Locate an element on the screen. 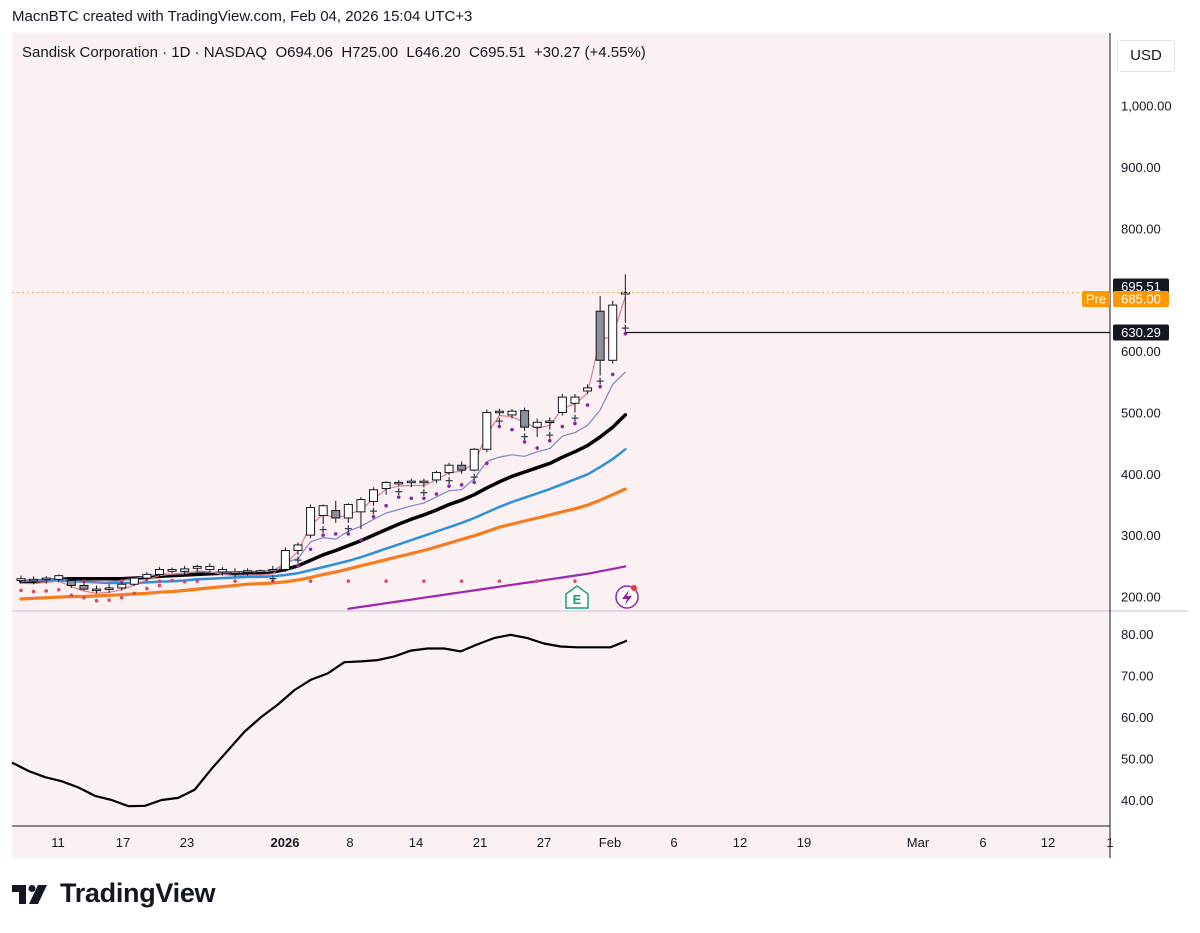 The image size is (1200, 933). tradingview-logo-icon is located at coordinates (29, 894).